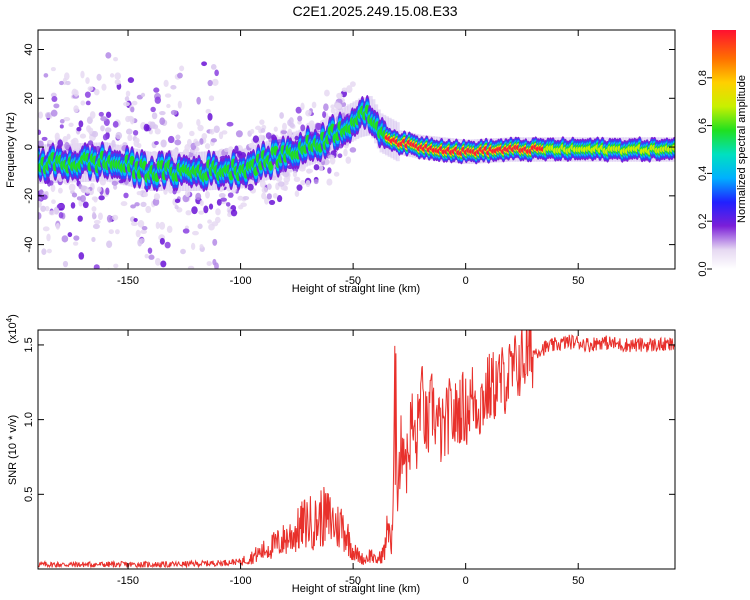 The width and height of the screenshot is (750, 600). Describe the element at coordinates (128, 281) in the screenshot. I see `spectrogram-x-tick-label: -150` at that location.